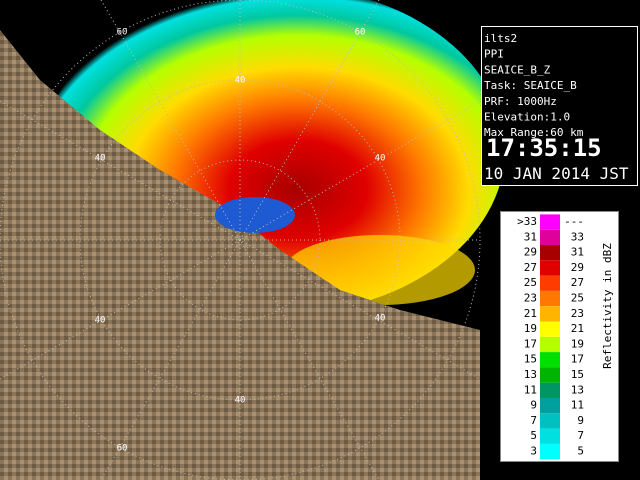  Describe the element at coordinates (577, 389) in the screenshot. I see `legend-high: 13` at that location.